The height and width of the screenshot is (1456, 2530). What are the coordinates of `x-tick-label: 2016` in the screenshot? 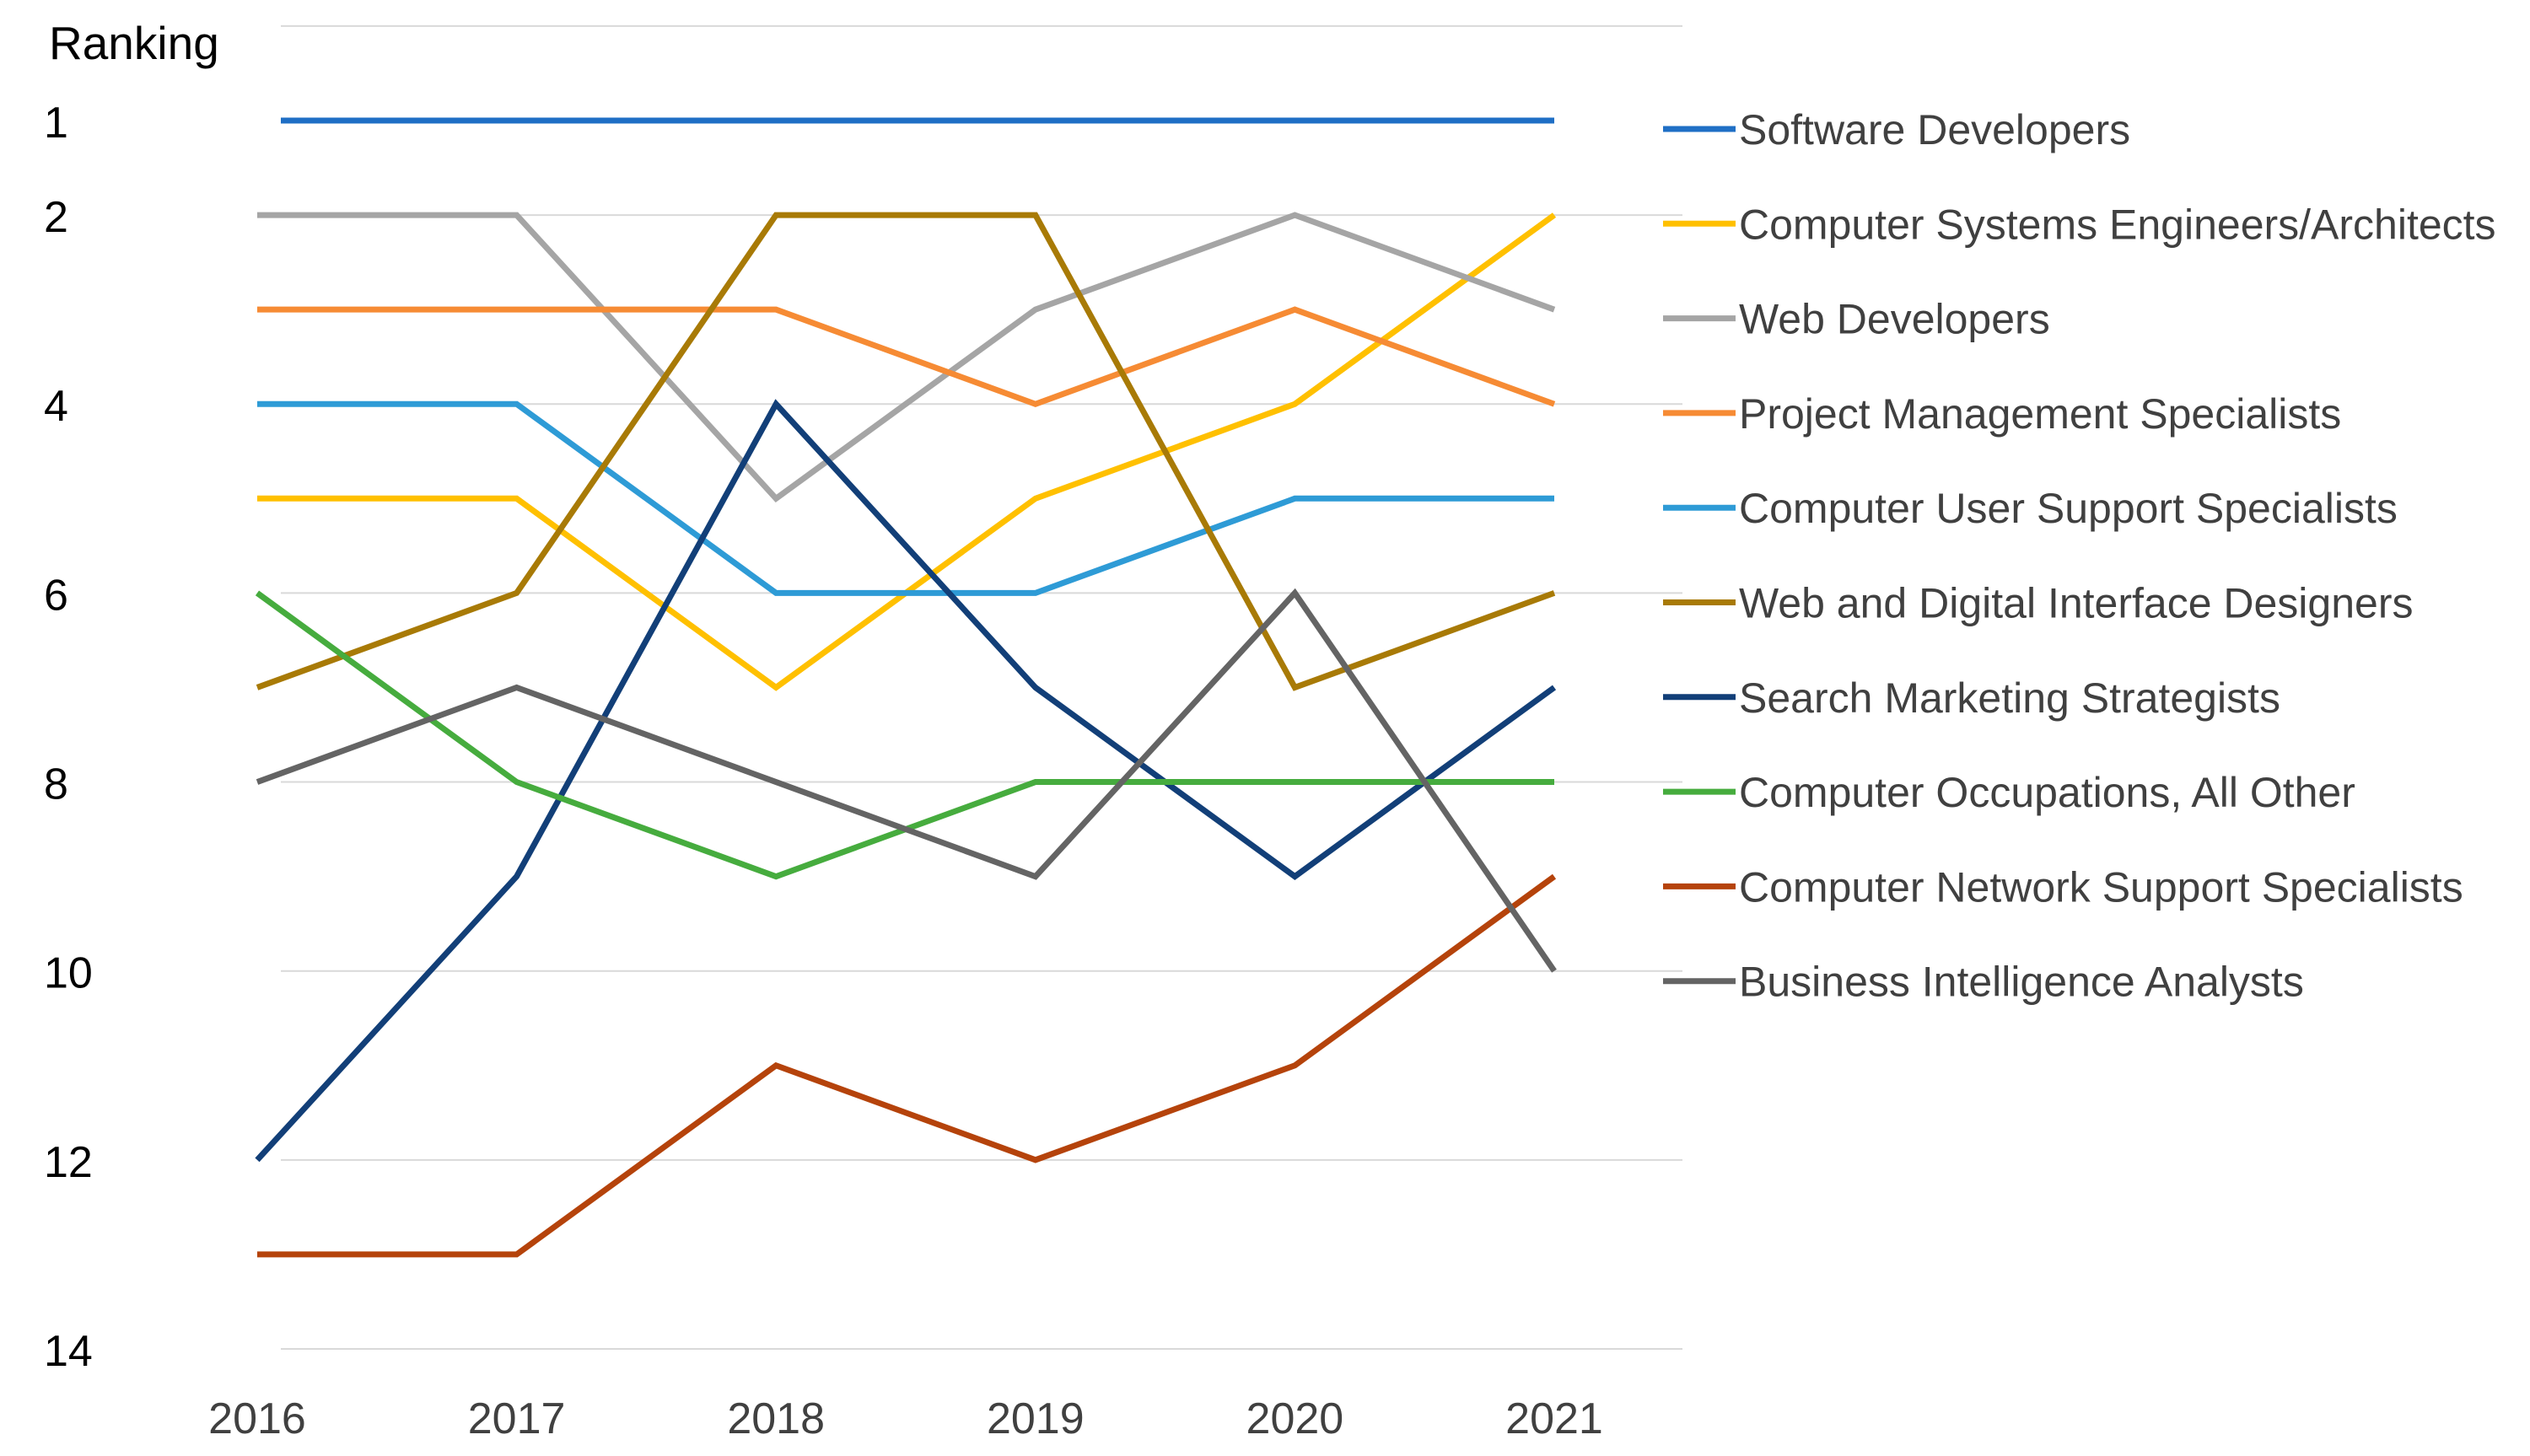 It's located at (257, 1418).